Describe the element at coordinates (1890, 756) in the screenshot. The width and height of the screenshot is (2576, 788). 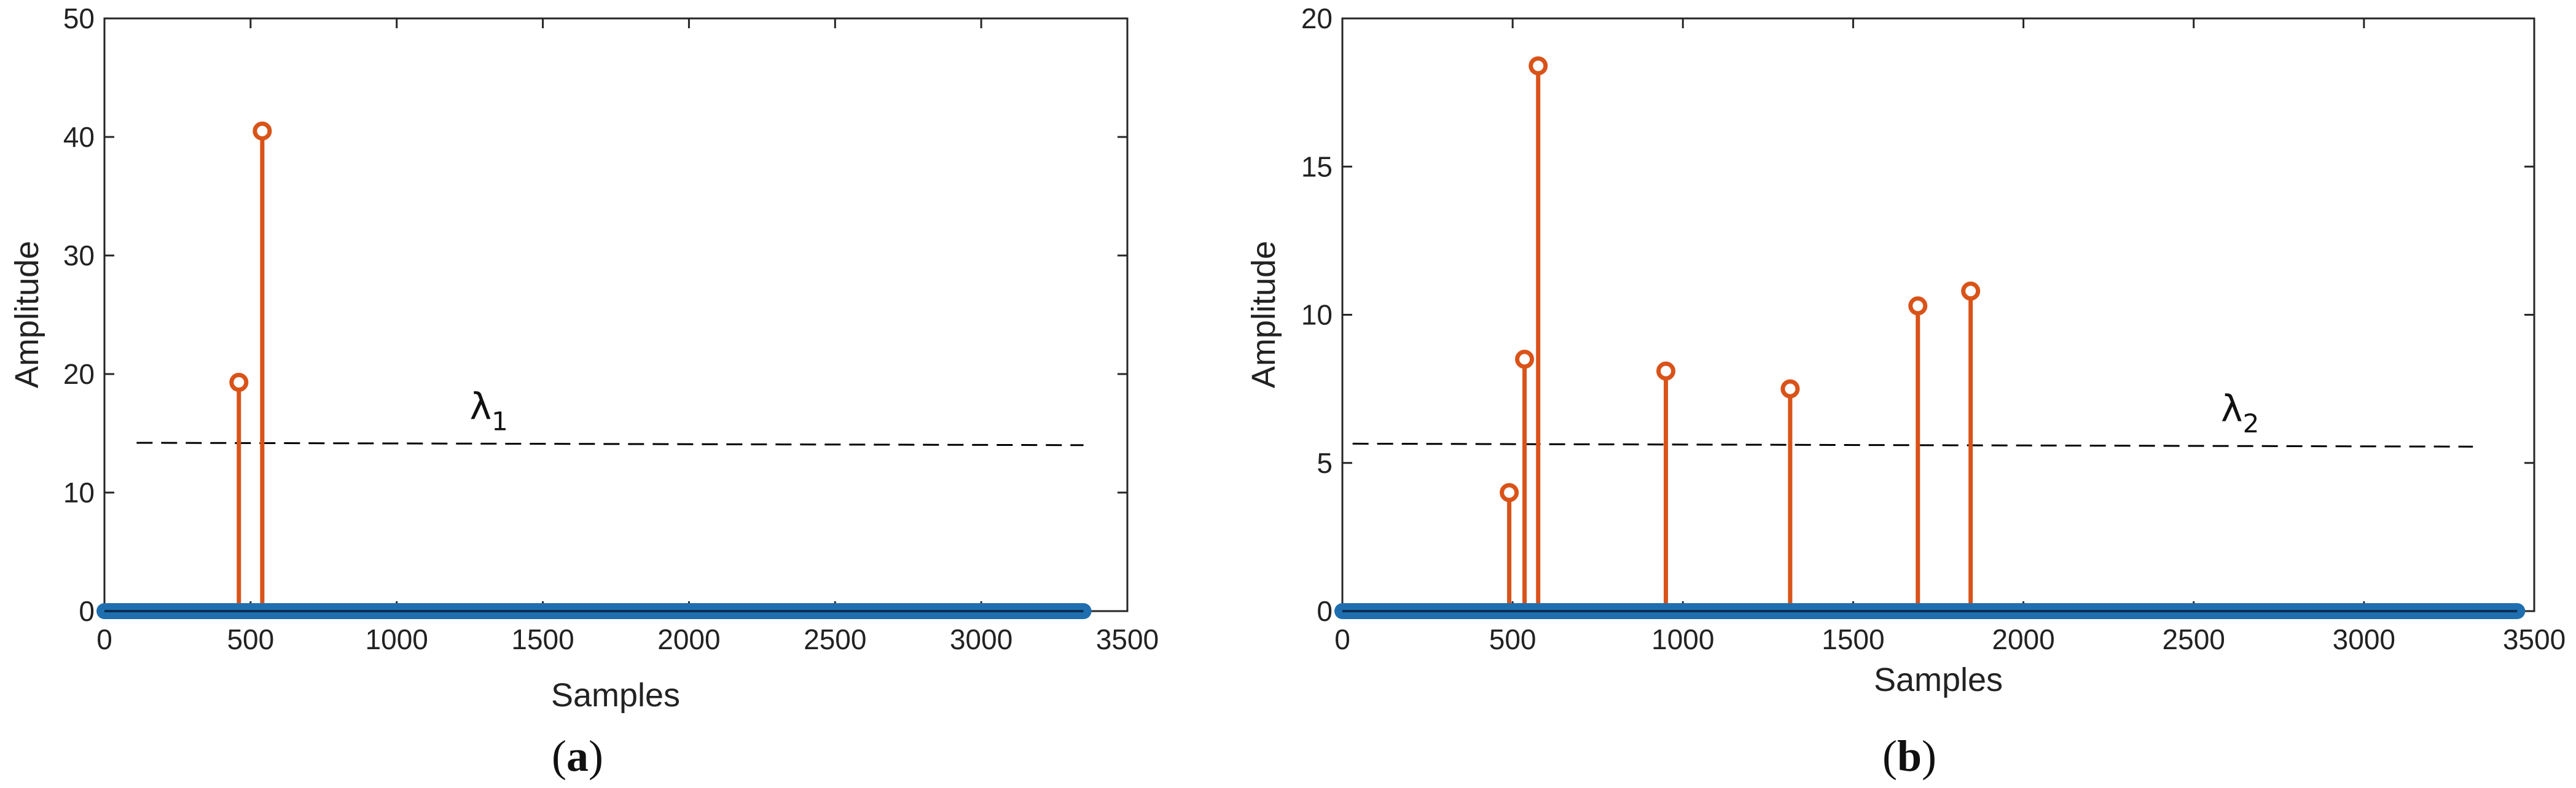
I see `b-caption-open: (` at that location.